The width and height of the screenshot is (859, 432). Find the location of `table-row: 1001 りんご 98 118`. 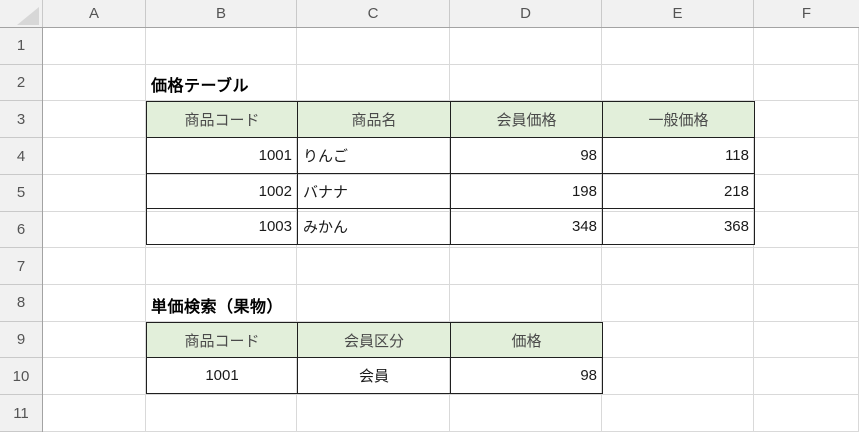

table-row: 1001 りんご 98 118 is located at coordinates (450, 155).